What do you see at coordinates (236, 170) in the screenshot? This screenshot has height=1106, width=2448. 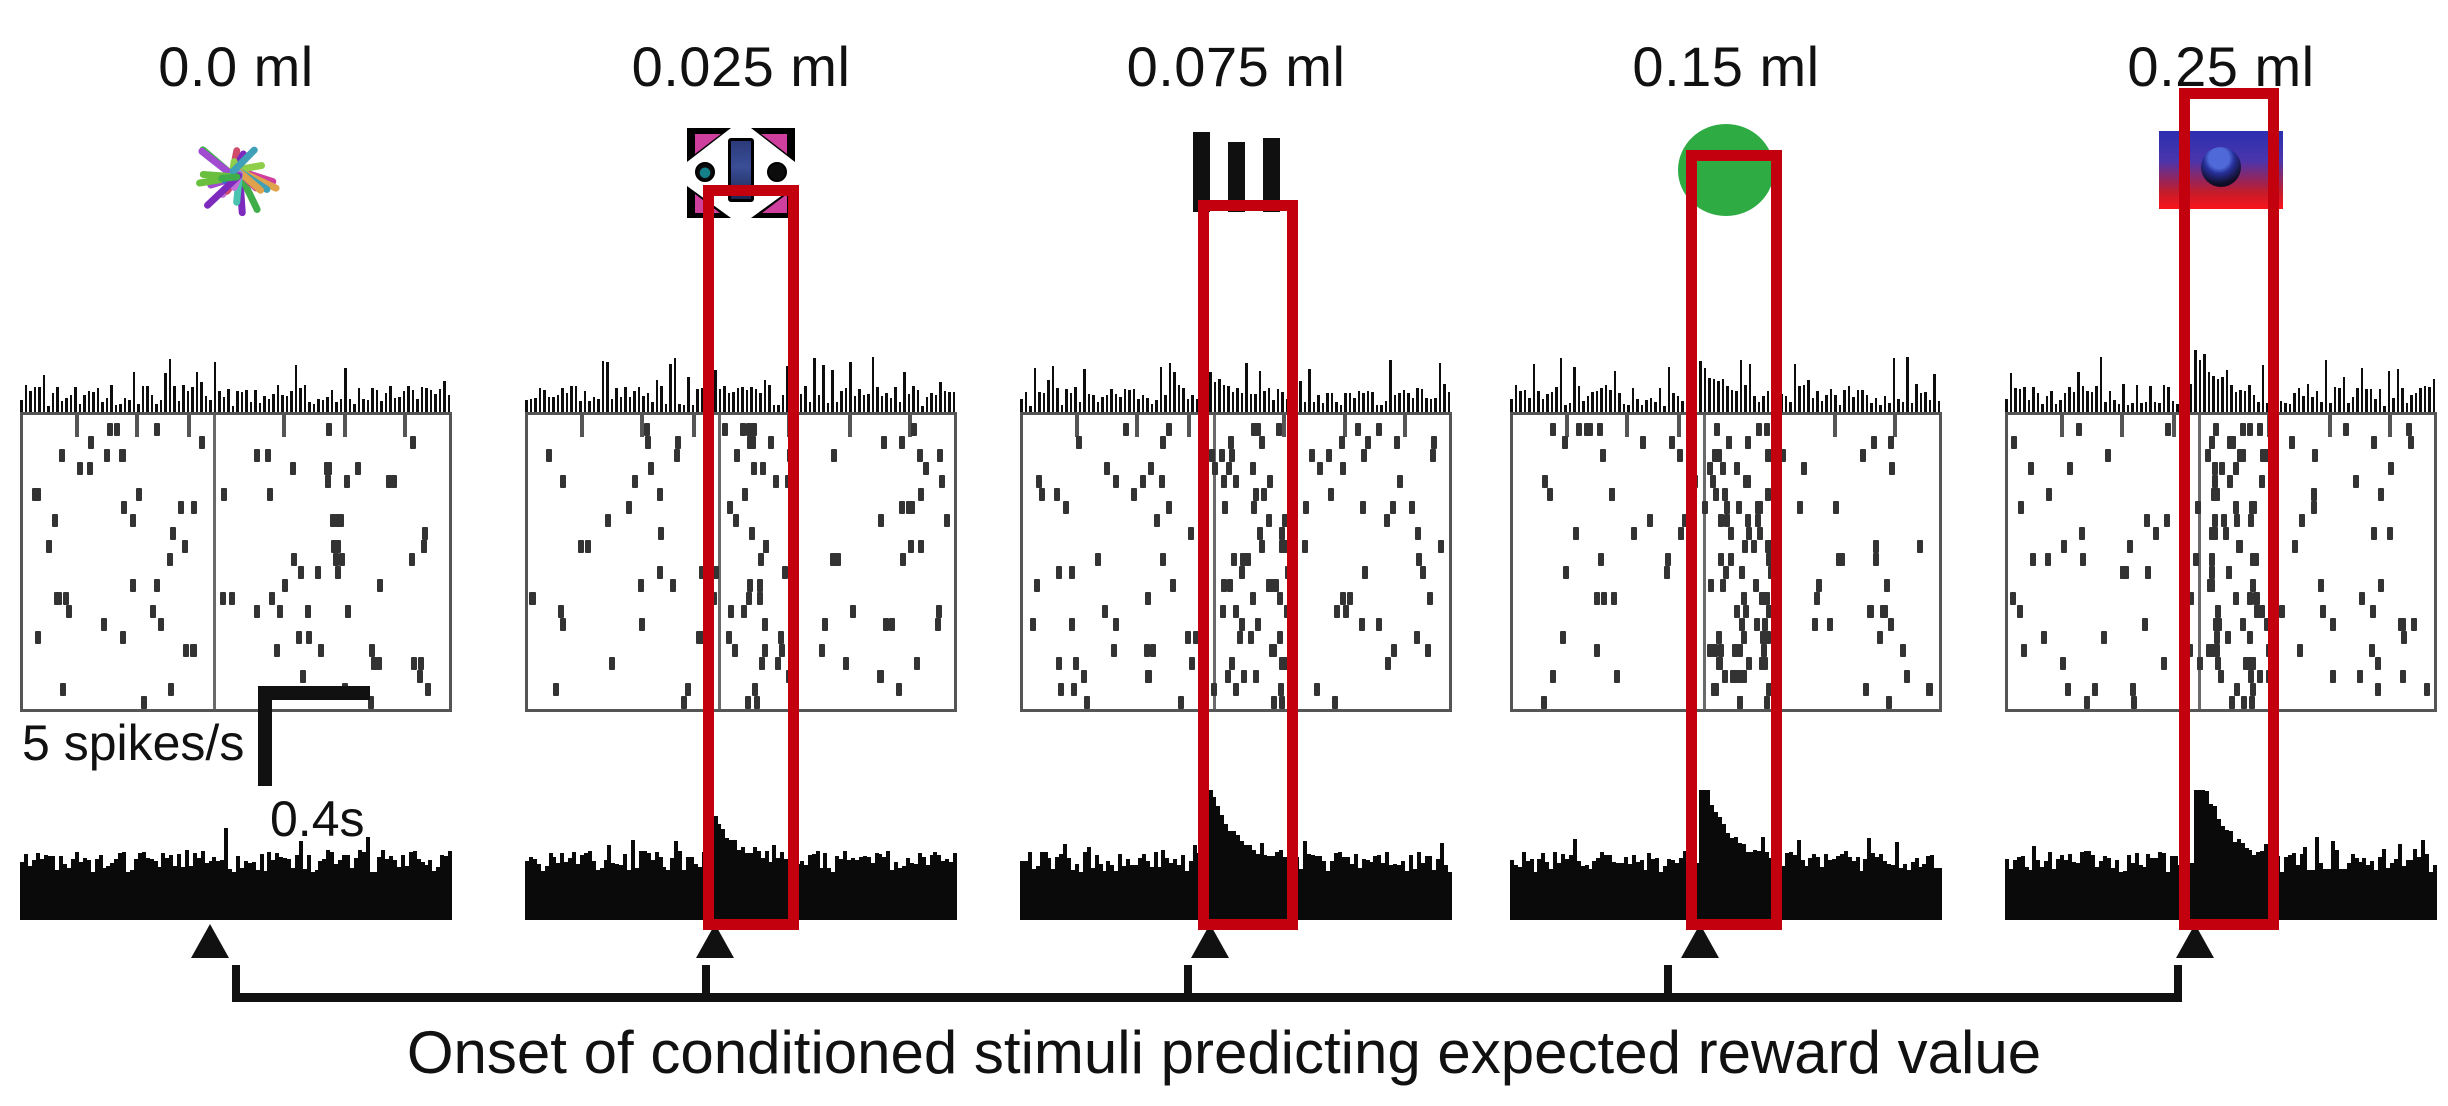 I see `stimulus-icon-wrap` at bounding box center [236, 170].